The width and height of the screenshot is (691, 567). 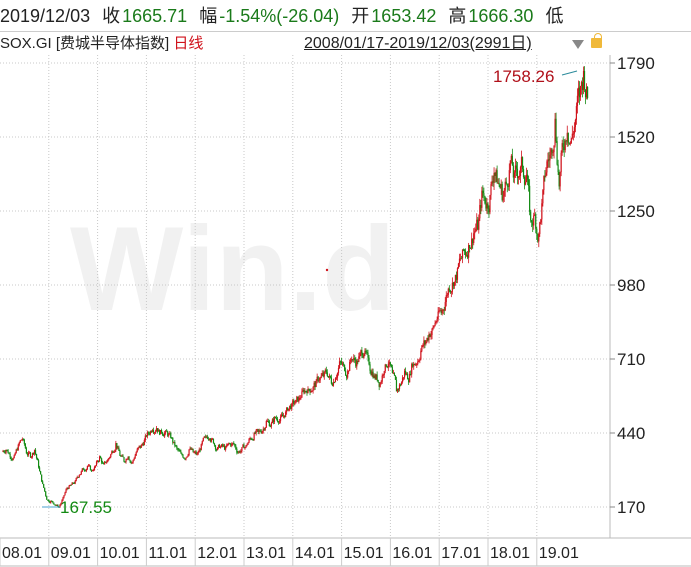 What do you see at coordinates (188, 43) in the screenshot?
I see `period-selector: 日线` at bounding box center [188, 43].